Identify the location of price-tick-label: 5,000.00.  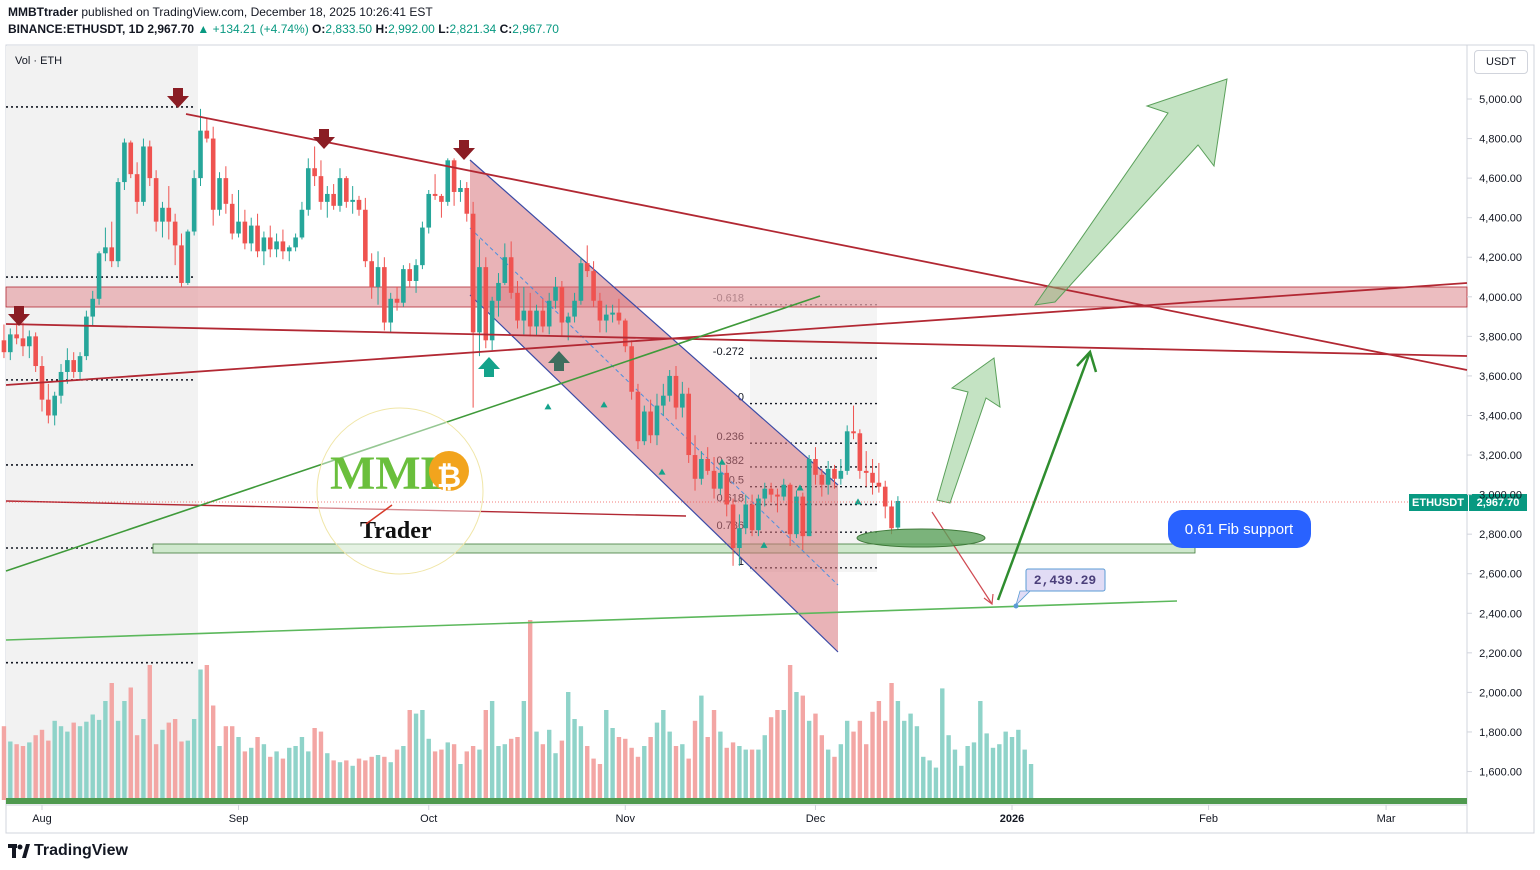
(1500, 100).